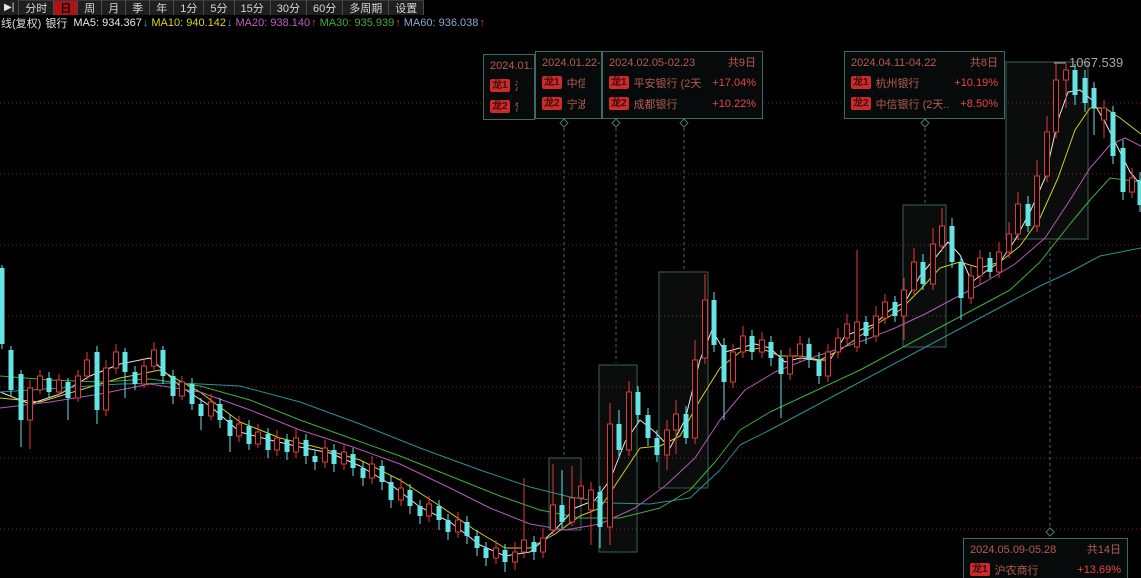  I want to click on peak-price-label: 1067.539, so click(1096, 62).